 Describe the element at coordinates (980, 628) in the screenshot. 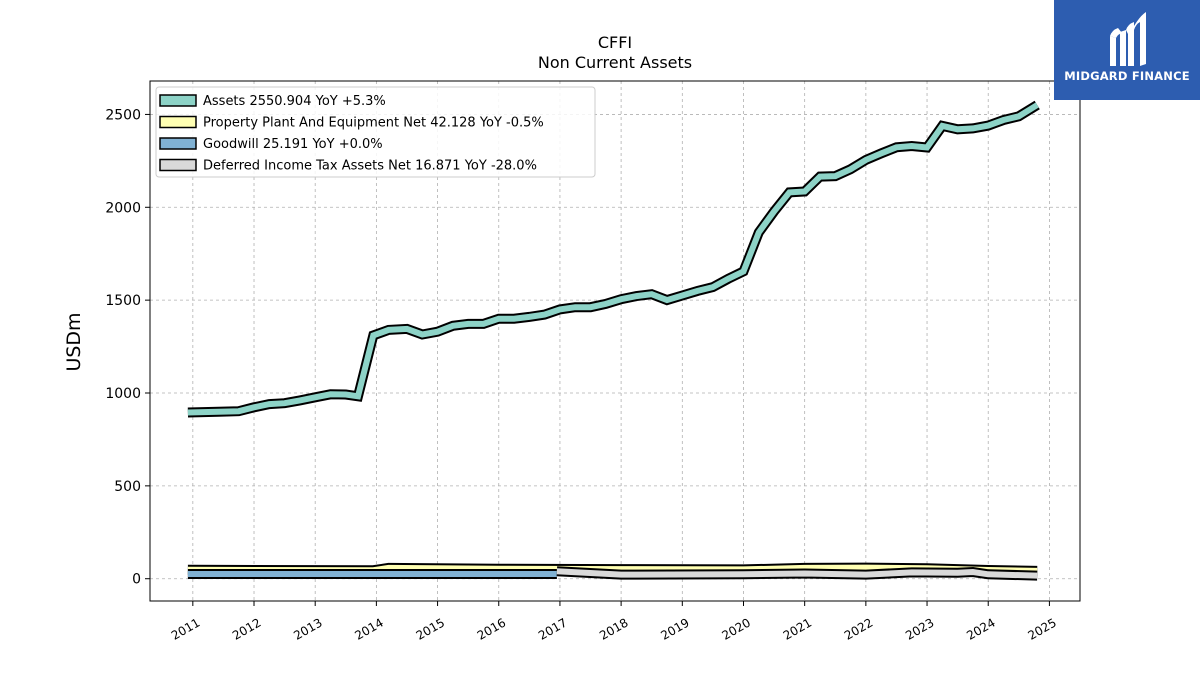

I see `x-tick-label: 2024` at that location.